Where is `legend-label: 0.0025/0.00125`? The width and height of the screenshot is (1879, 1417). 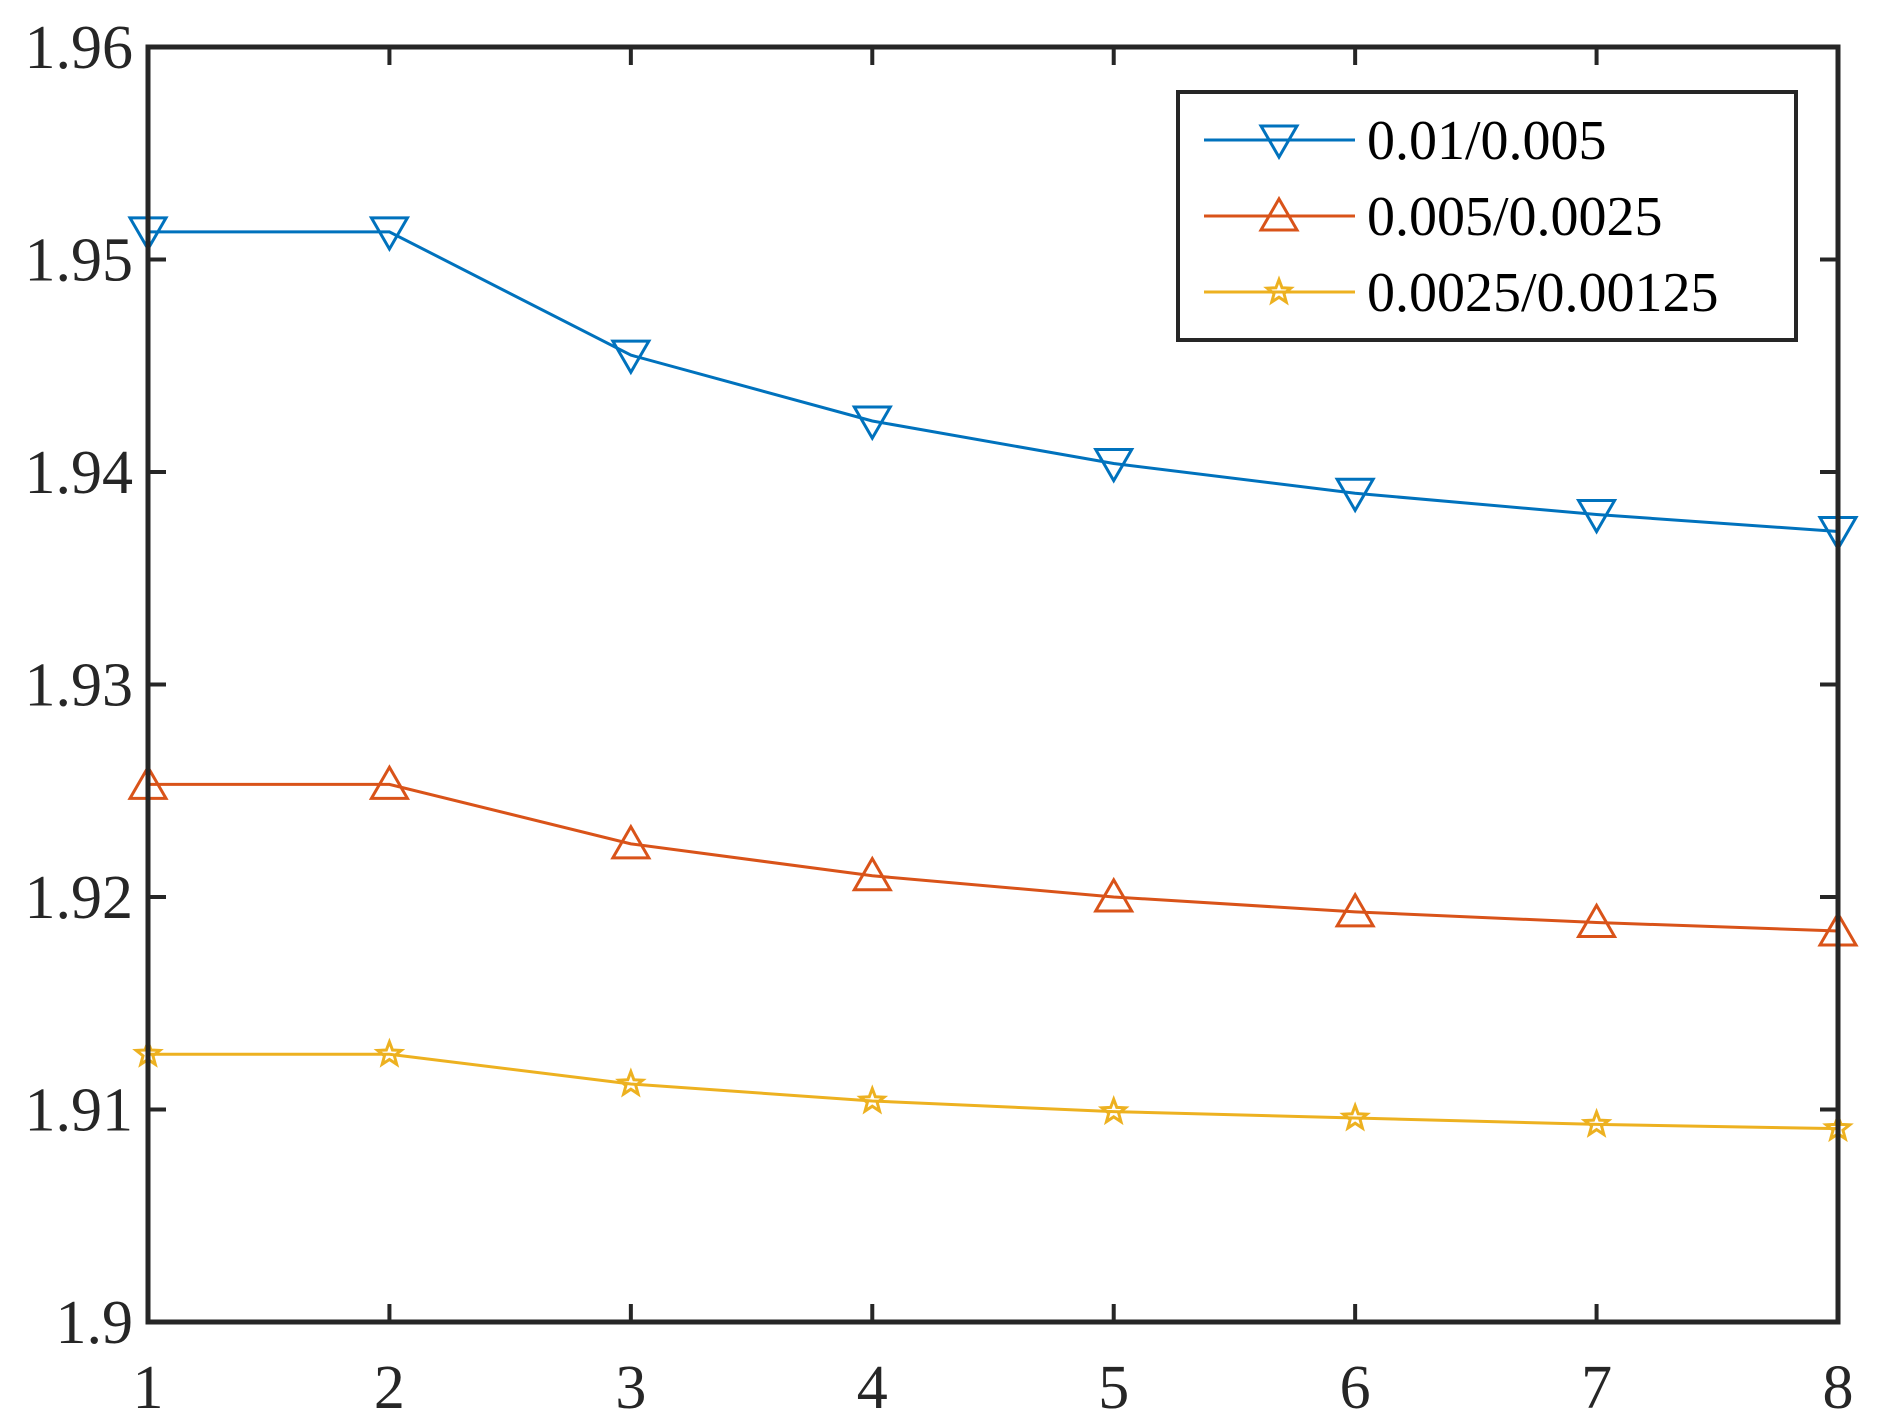 legend-label: 0.0025/0.00125 is located at coordinates (1543, 293).